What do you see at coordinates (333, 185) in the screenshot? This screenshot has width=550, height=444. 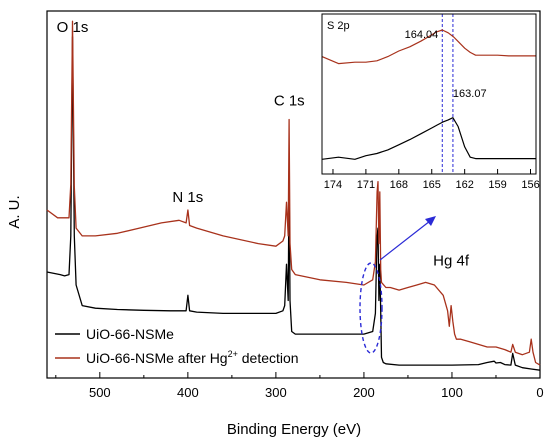 I see `inset-x-tick-label: 174` at bounding box center [333, 185].